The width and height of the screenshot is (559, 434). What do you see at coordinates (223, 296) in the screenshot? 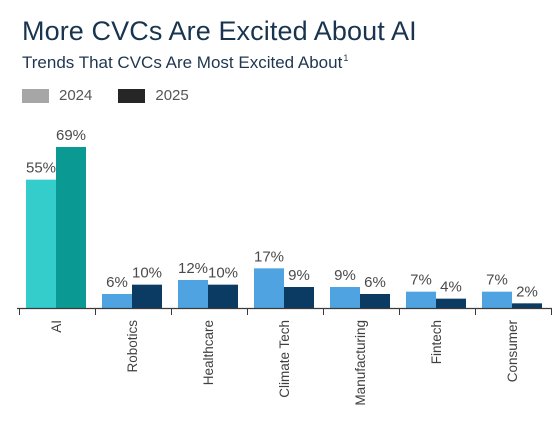
I see `bar-healthcare-2025` at bounding box center [223, 296].